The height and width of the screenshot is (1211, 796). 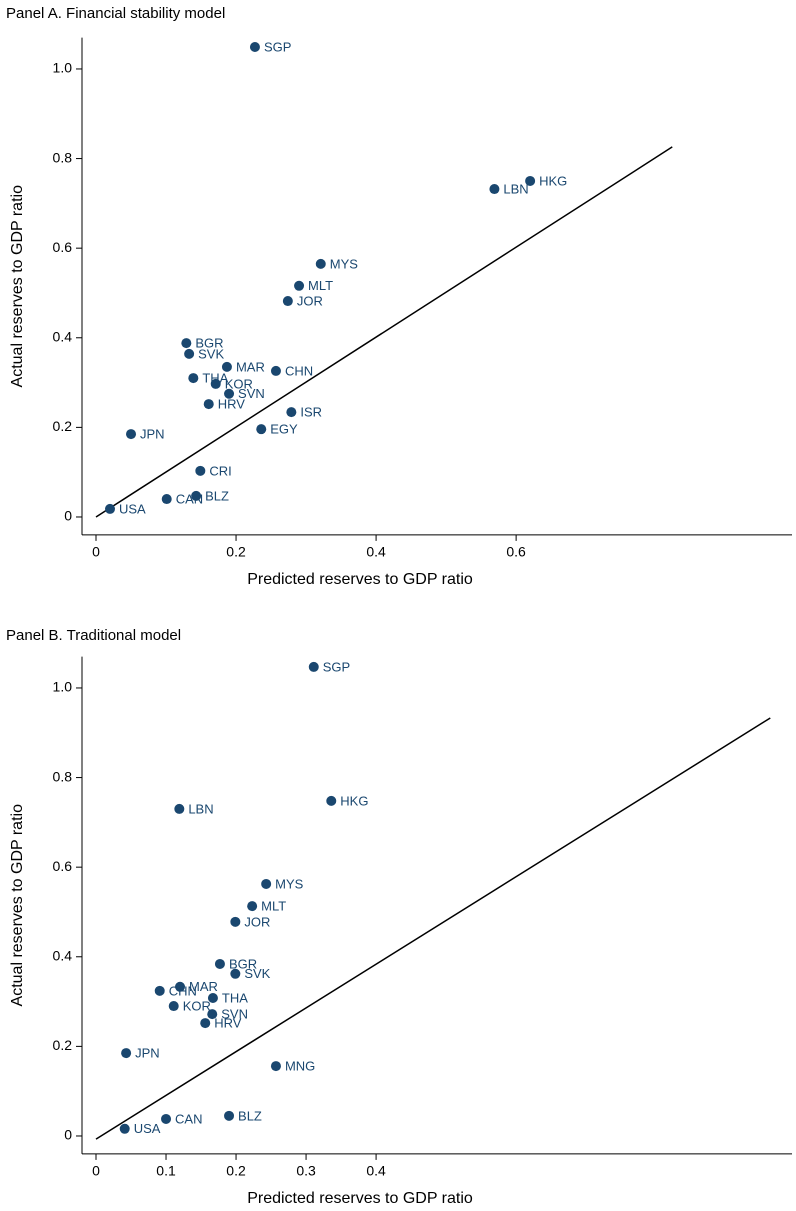 I want to click on y-tick-label: 0.6, so click(x=63, y=866).